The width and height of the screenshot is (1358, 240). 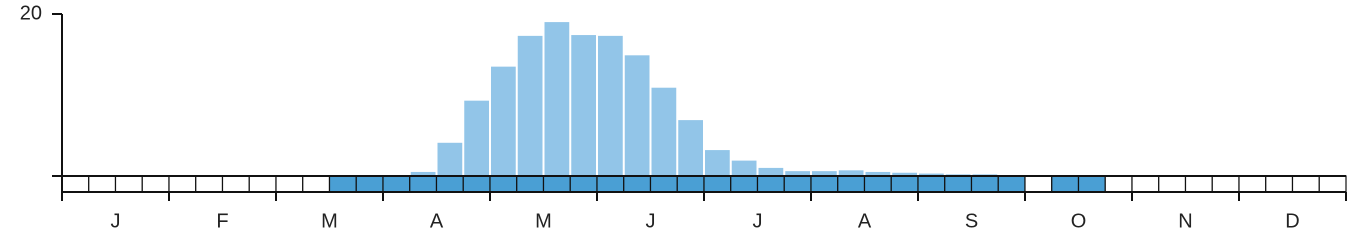 I want to click on month-label: D, so click(x=1292, y=221).